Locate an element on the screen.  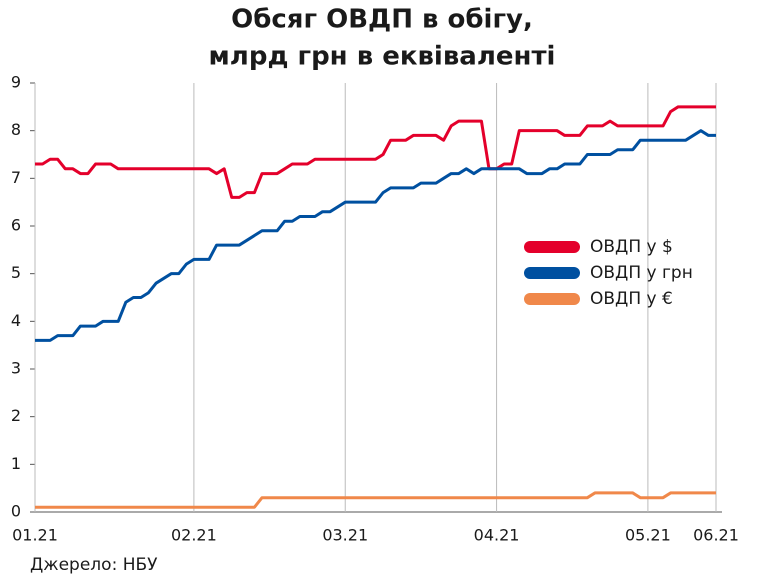
y-tick-label: 9 is located at coordinates (16, 82).